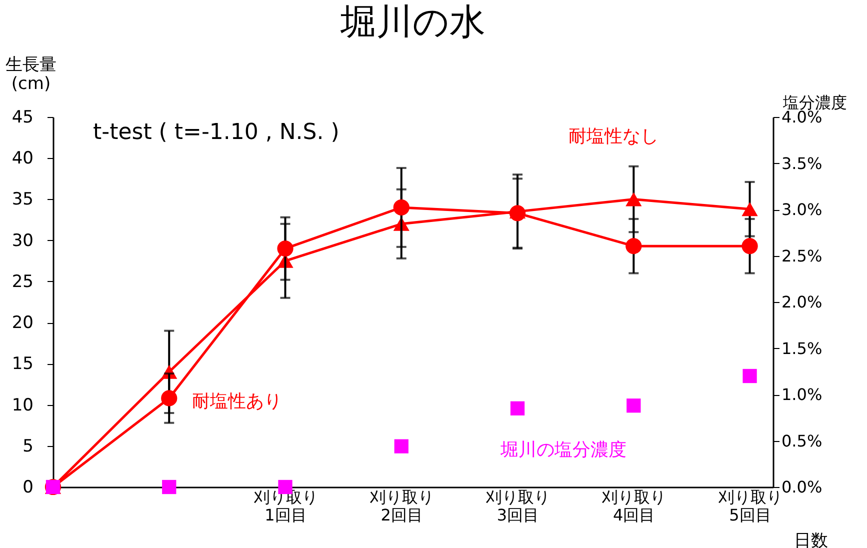  Describe the element at coordinates (31, 74) in the screenshot. I see `y-axis-title: 生長量 (cm)` at that location.